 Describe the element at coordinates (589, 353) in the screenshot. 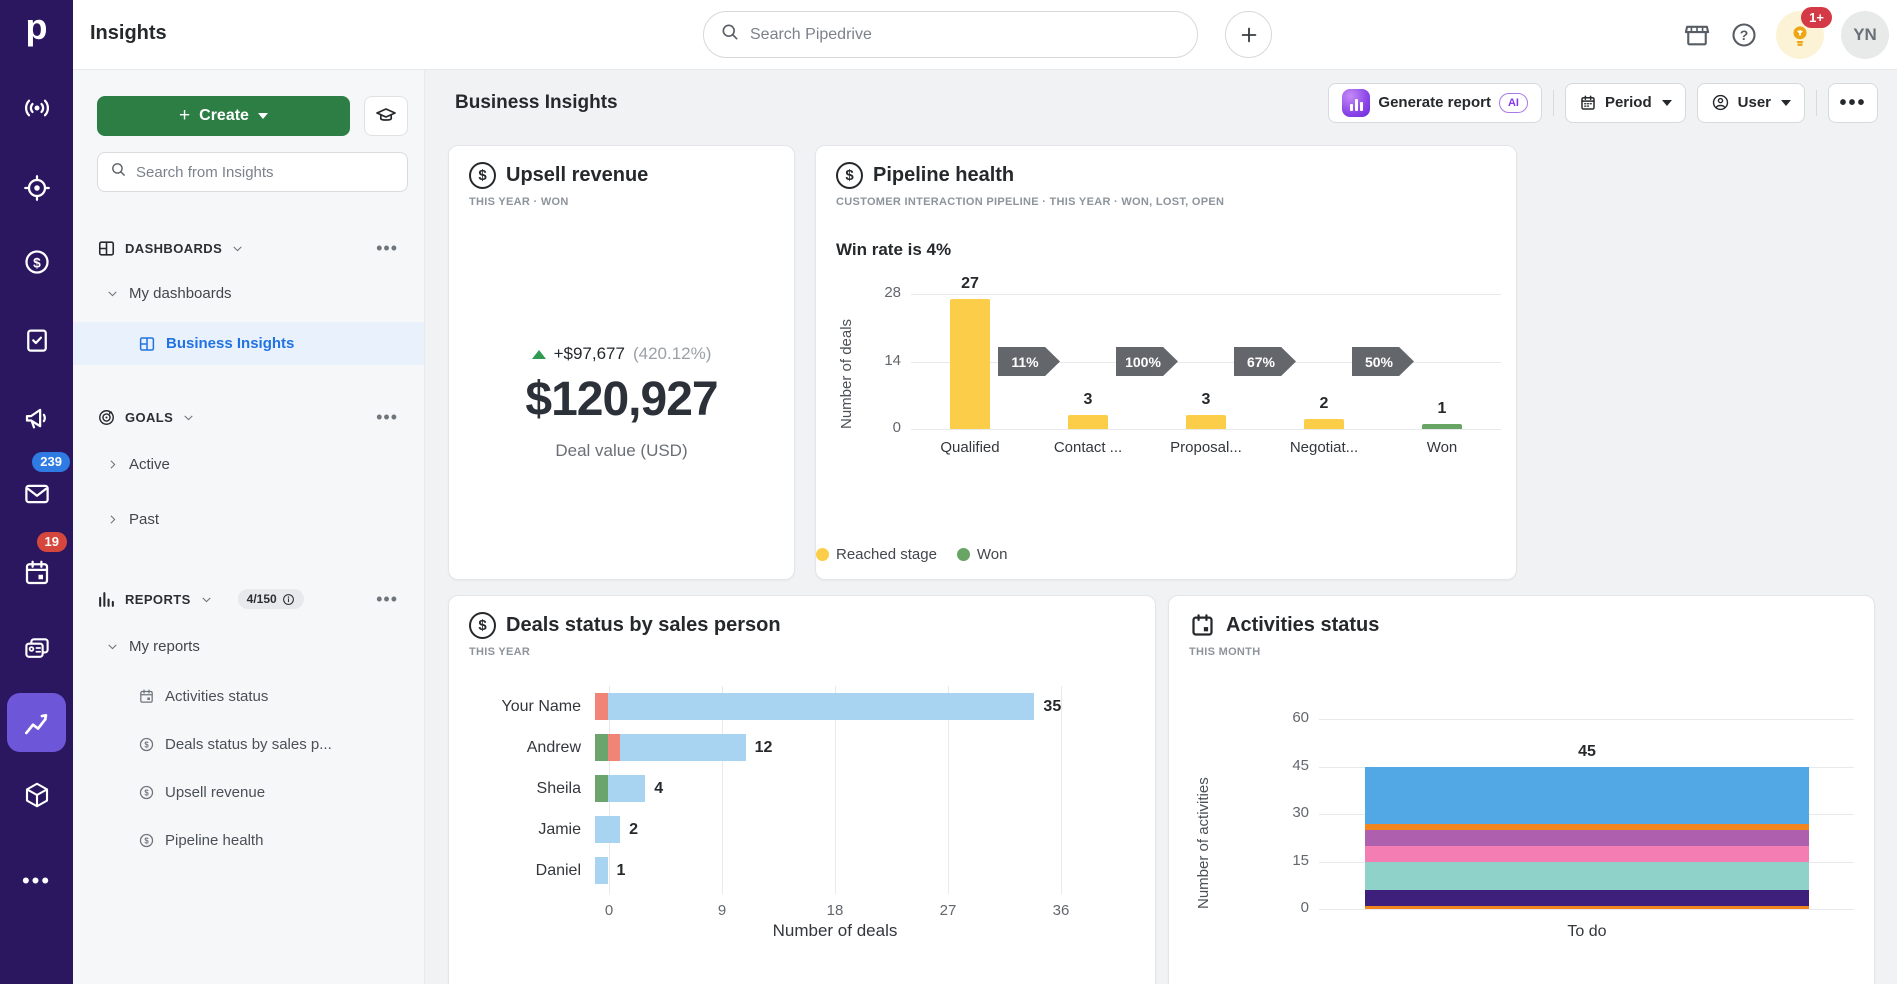

I see `change-amount: +$97,677` at that location.